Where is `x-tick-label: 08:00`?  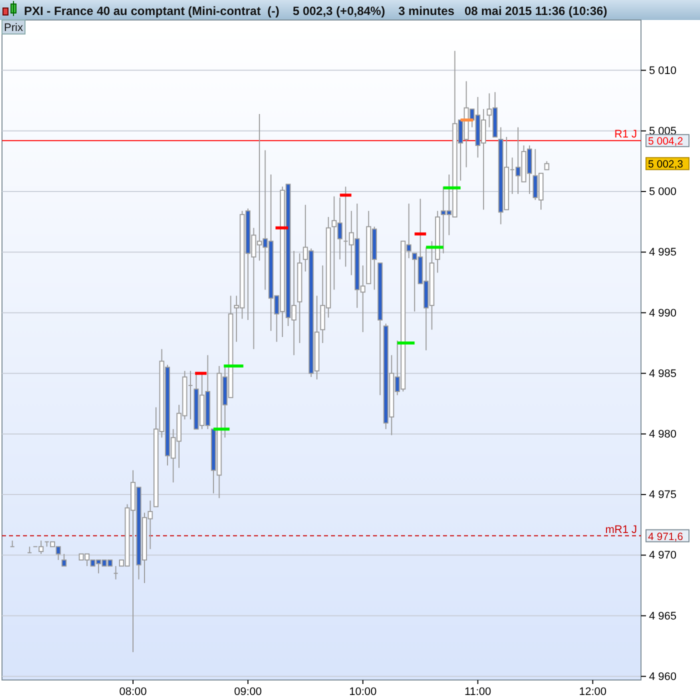
x-tick-label: 08:00 is located at coordinates (133, 692).